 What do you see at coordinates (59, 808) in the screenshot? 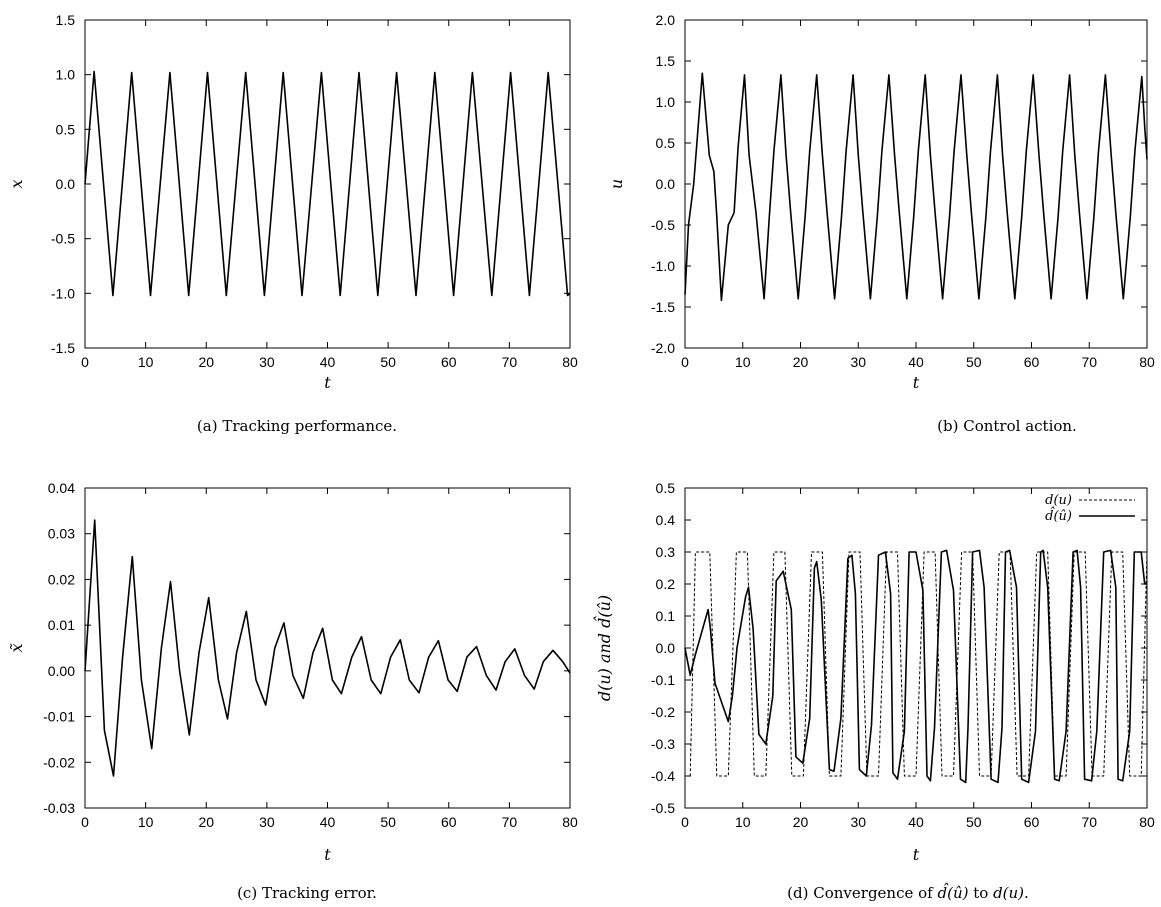
I see `y-tick-label: -0.03` at bounding box center [59, 808].